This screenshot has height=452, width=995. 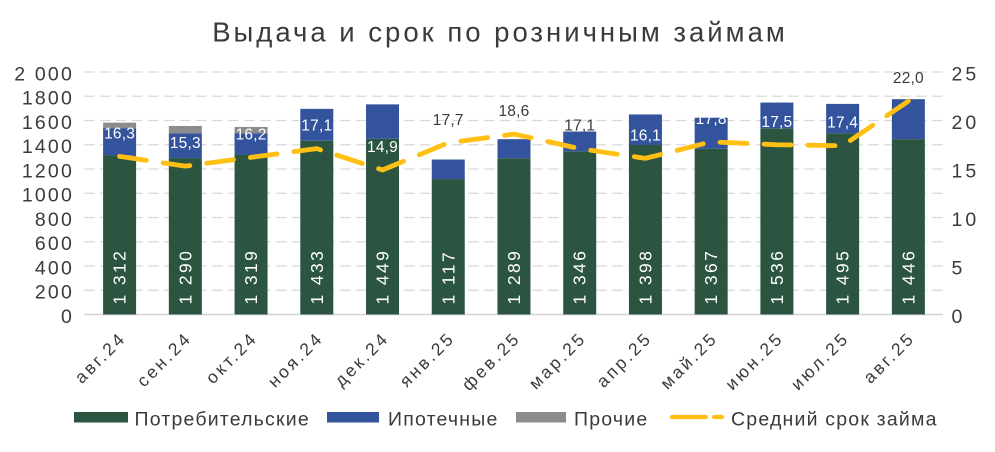 What do you see at coordinates (776, 122) in the screenshot?
I see `svg-text: 17,5` at bounding box center [776, 122].